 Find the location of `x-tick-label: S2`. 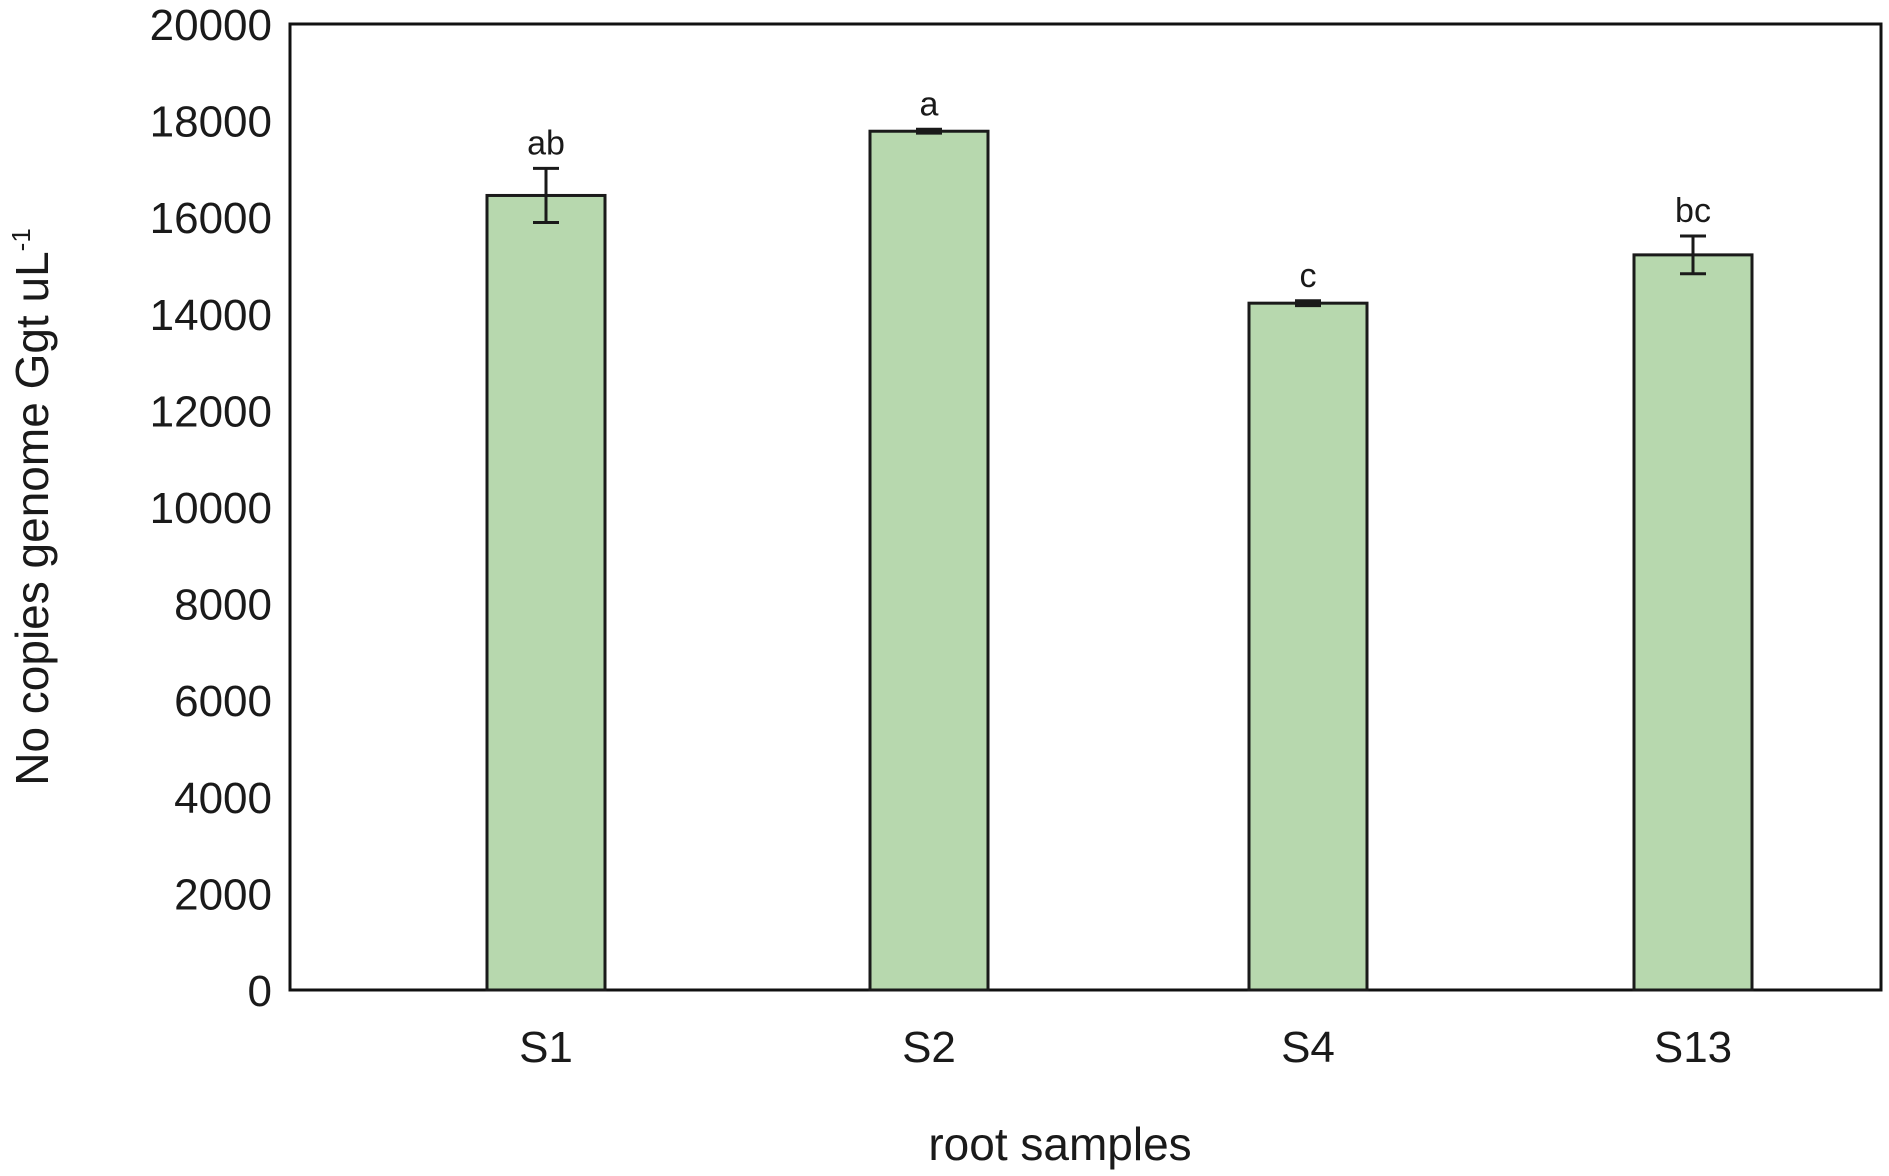

x-tick-label: S2 is located at coordinates (929, 1047).